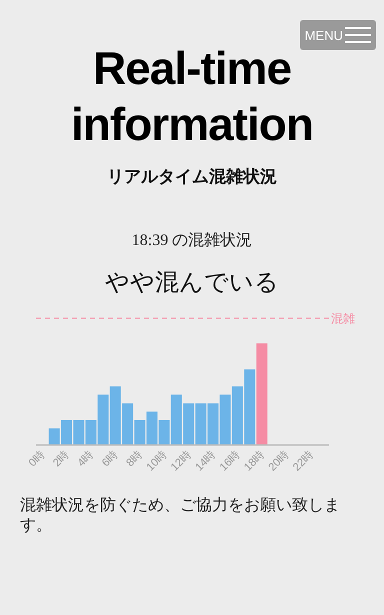 The height and width of the screenshot is (615, 384). What do you see at coordinates (343, 318) in the screenshot?
I see `ref-line-label: 混雑` at bounding box center [343, 318].